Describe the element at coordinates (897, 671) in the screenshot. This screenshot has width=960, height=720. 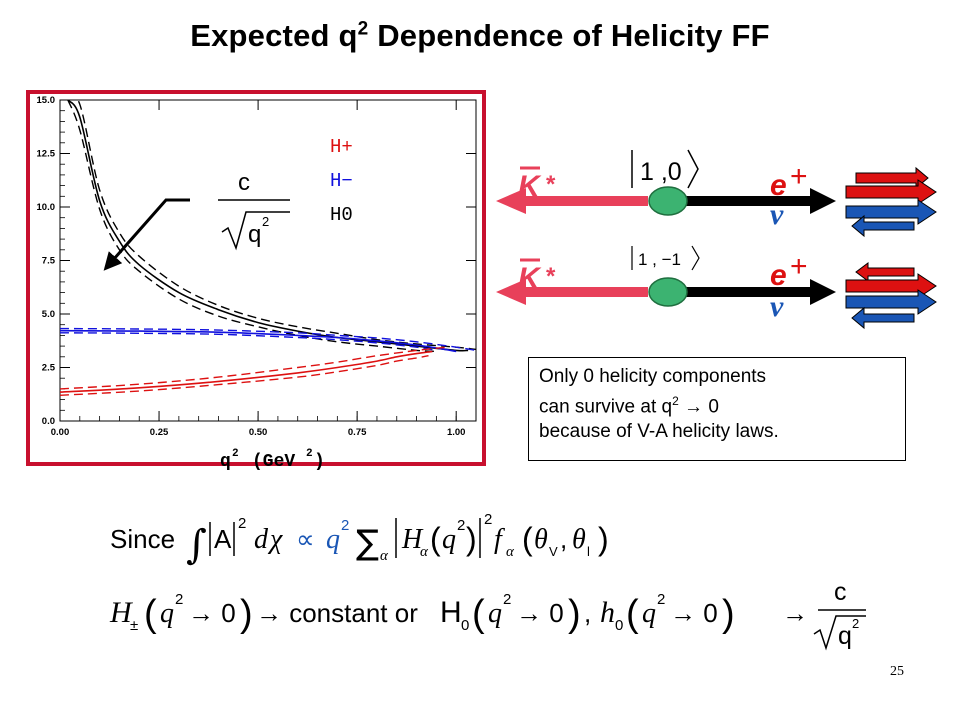
I see `page-number: 25` at that location.